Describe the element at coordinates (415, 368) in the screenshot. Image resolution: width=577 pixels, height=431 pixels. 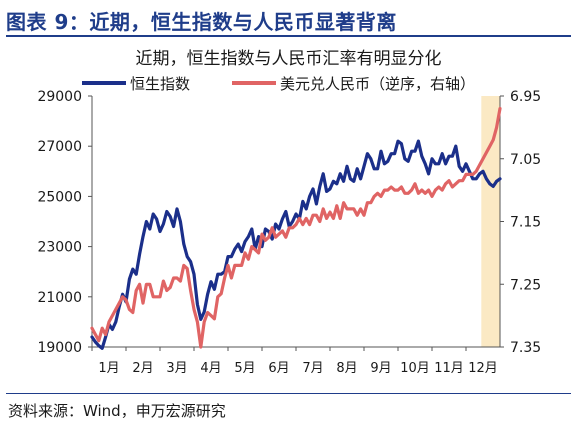
I see `x-tick-label: 10月` at that location.